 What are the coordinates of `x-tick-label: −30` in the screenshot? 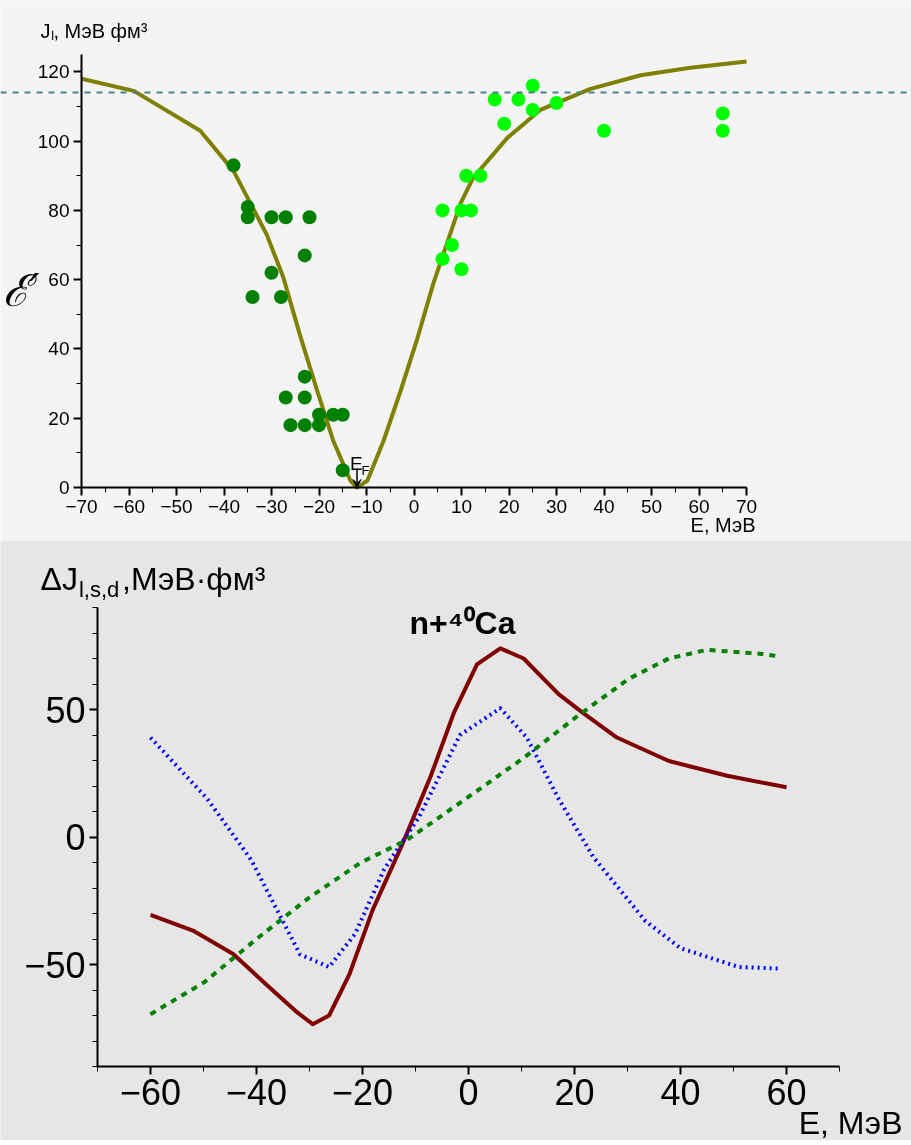 It's located at (271, 506).